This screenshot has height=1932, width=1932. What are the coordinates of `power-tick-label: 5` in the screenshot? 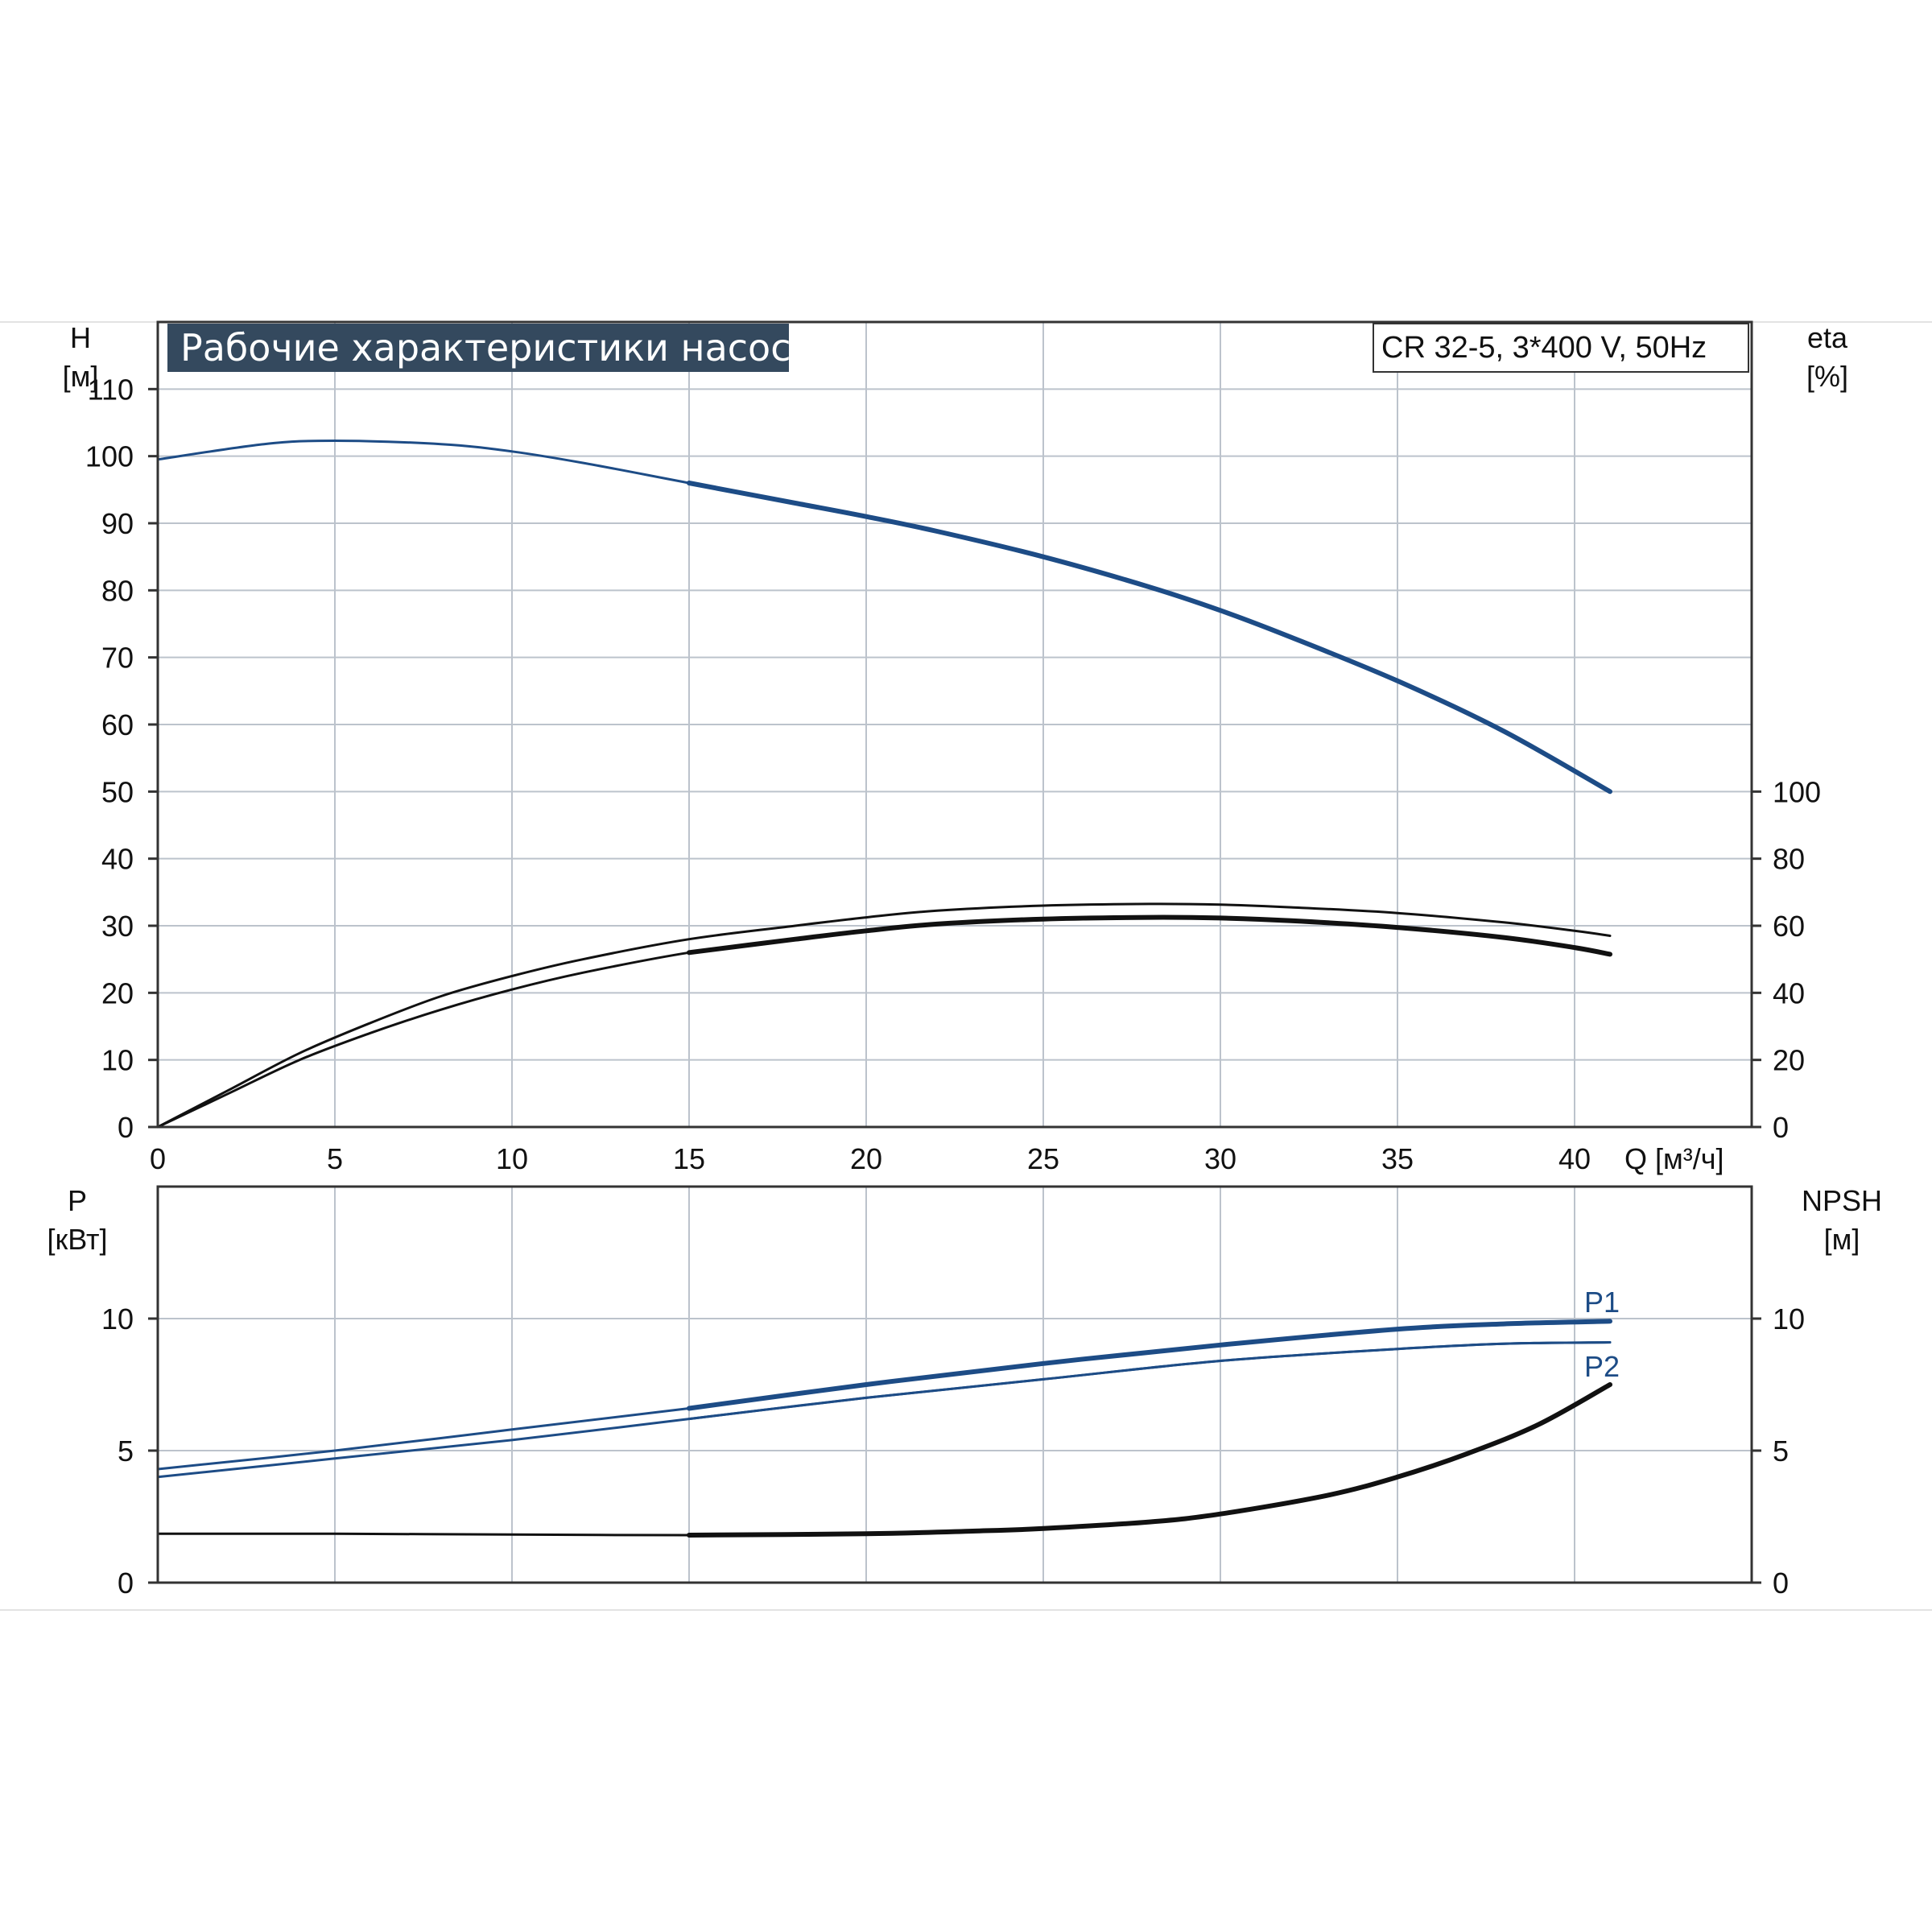 It's located at (126, 1451).